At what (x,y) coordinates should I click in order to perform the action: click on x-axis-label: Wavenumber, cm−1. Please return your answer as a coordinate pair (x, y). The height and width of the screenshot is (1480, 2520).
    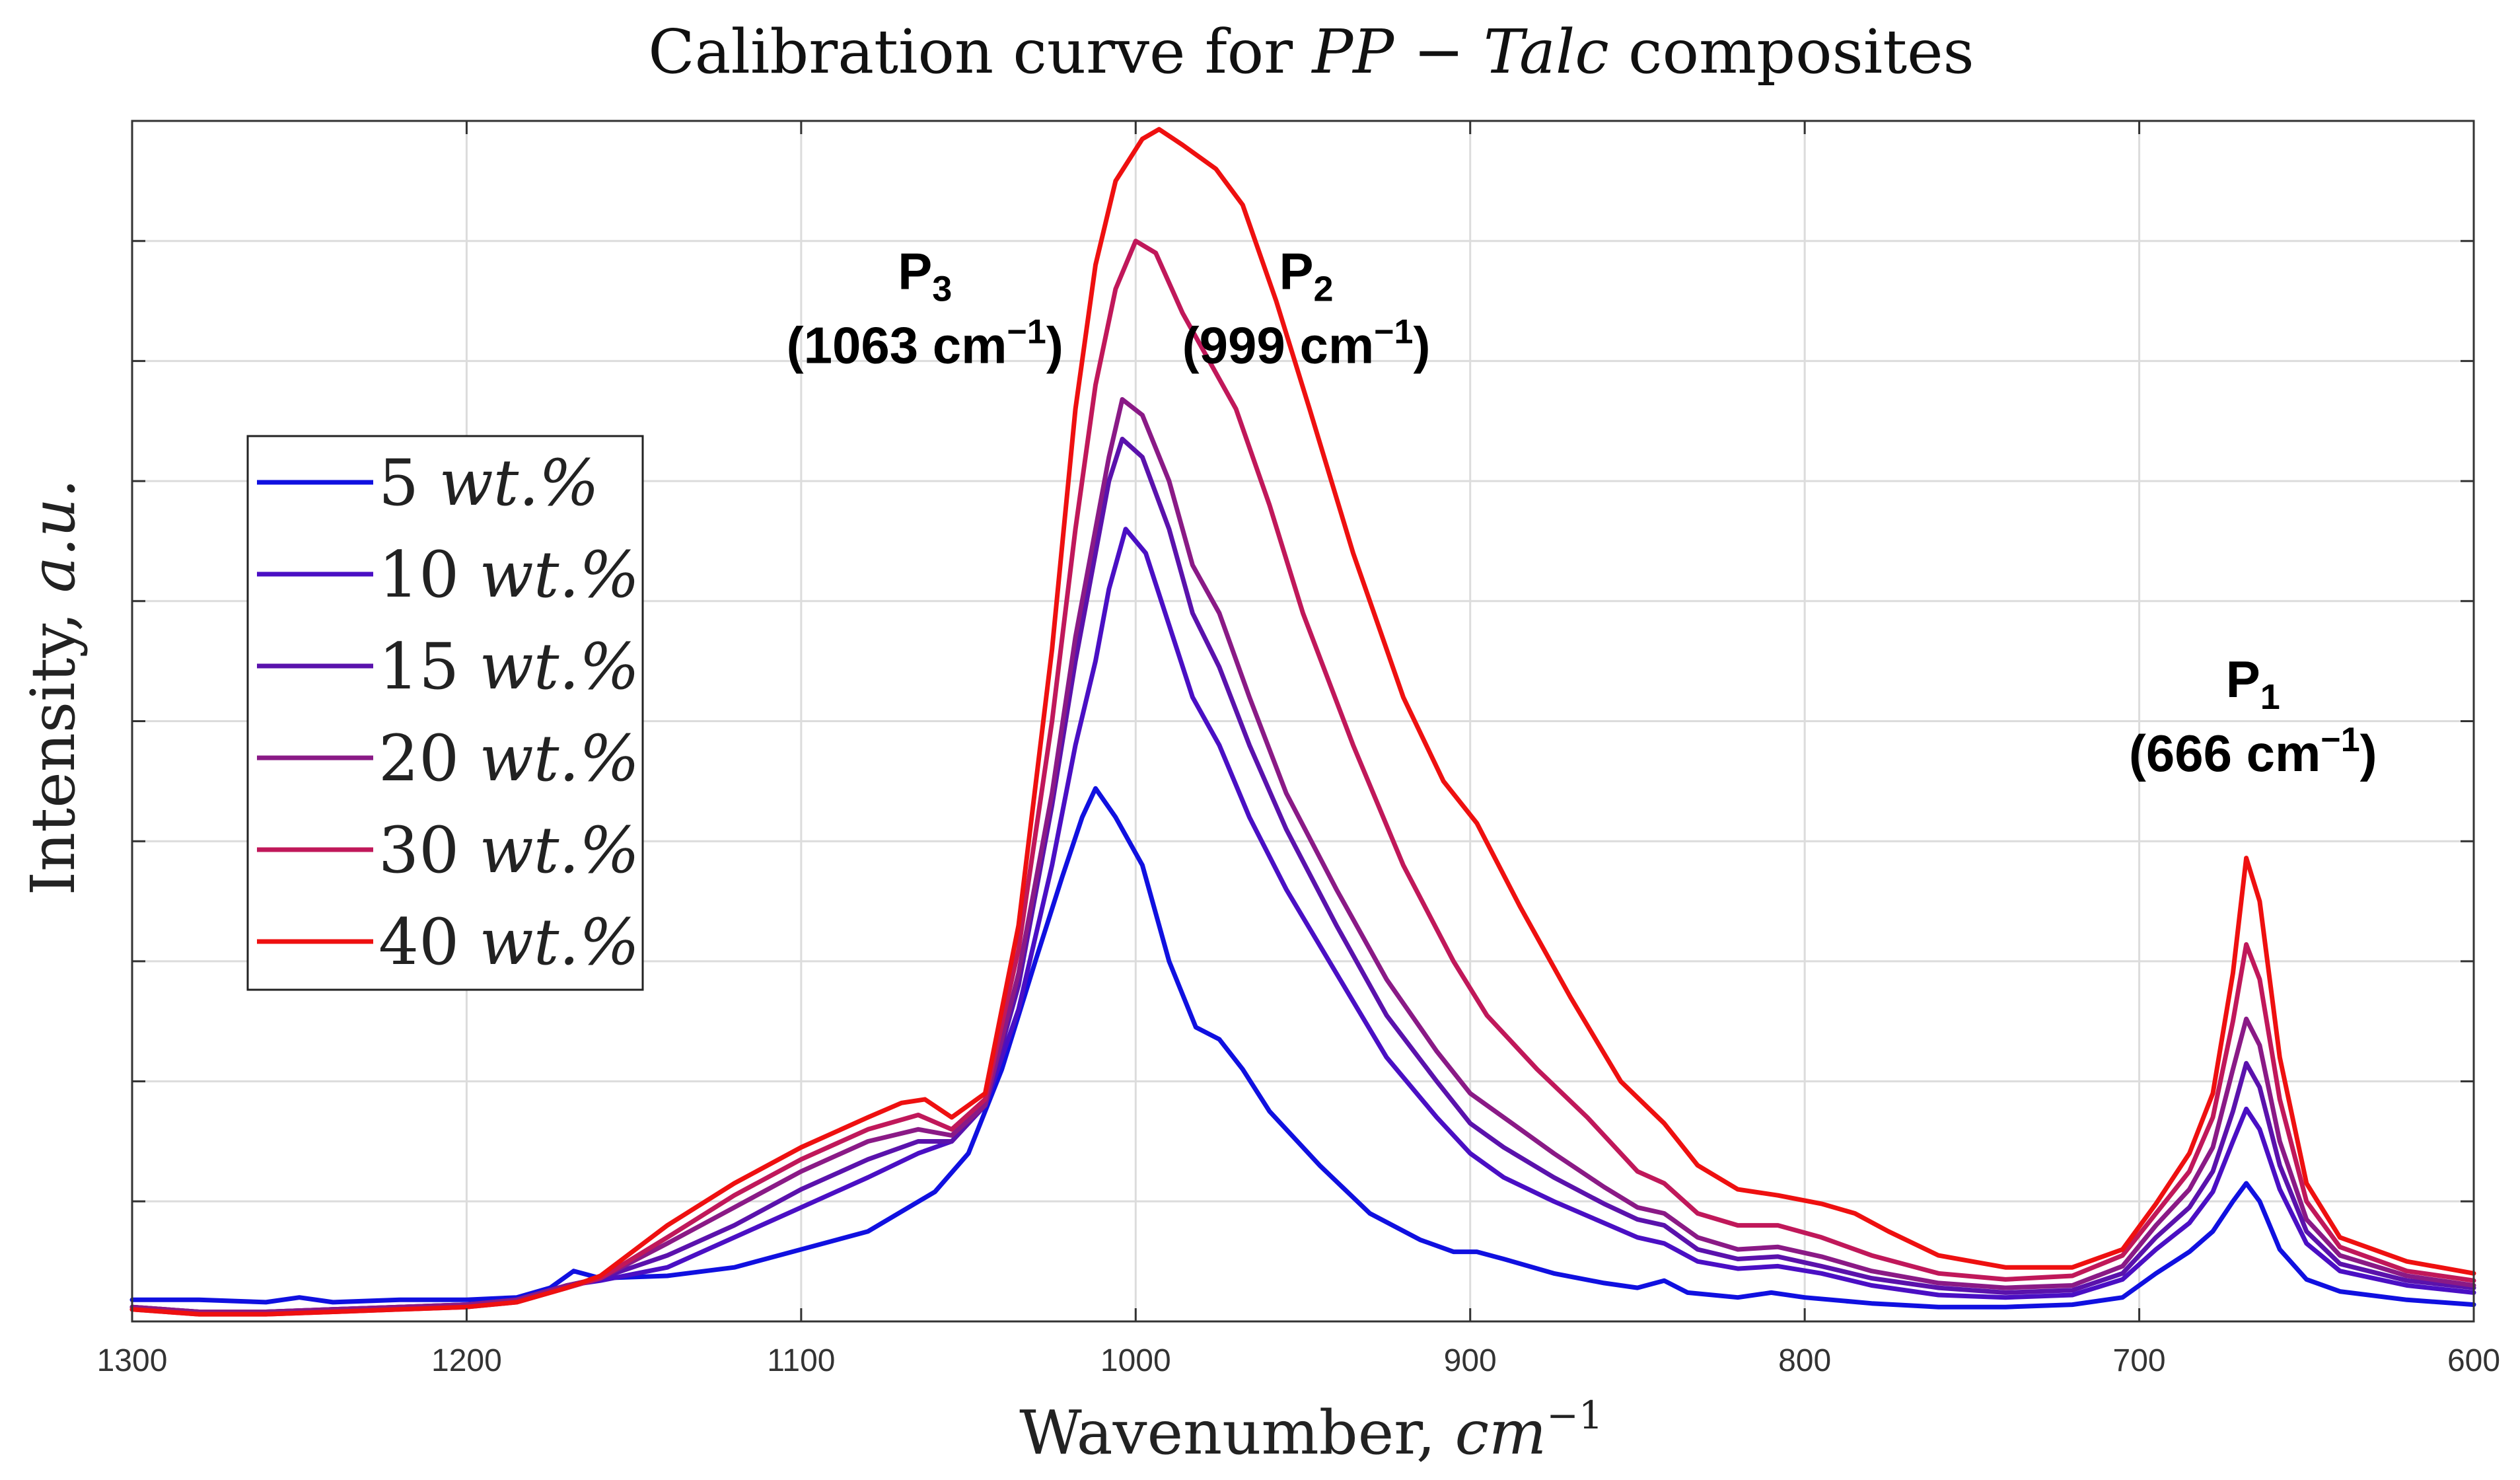
    Looking at the image, I should click on (1311, 1430).